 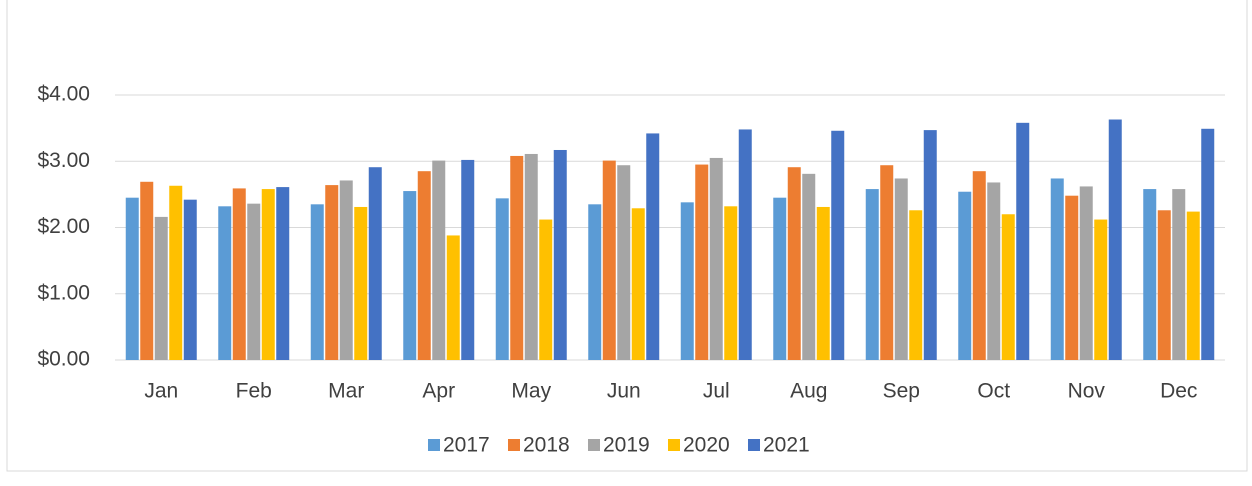 I want to click on legend-label: 2017, so click(x=466, y=445).